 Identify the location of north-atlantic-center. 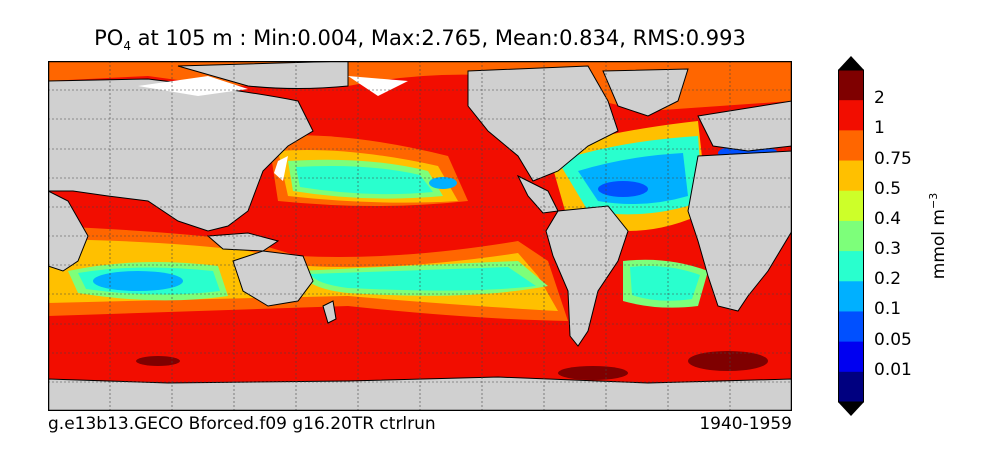
(623, 189).